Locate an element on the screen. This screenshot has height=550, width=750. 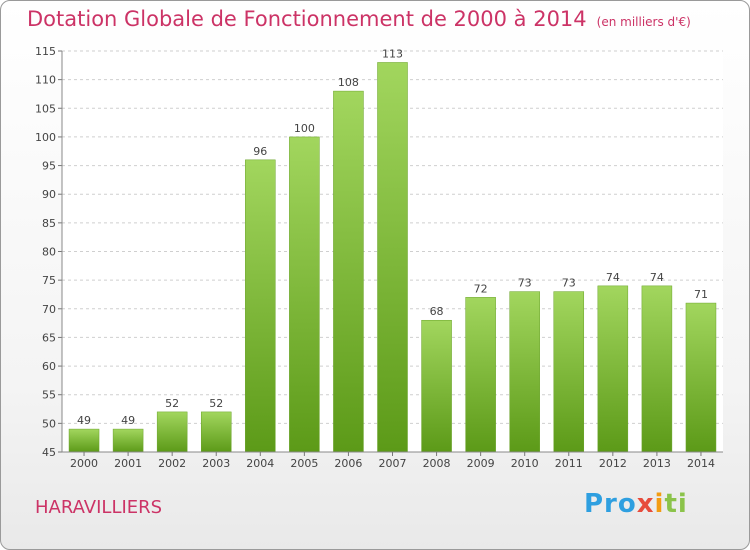
y-tick-label: 70 is located at coordinates (49, 309).